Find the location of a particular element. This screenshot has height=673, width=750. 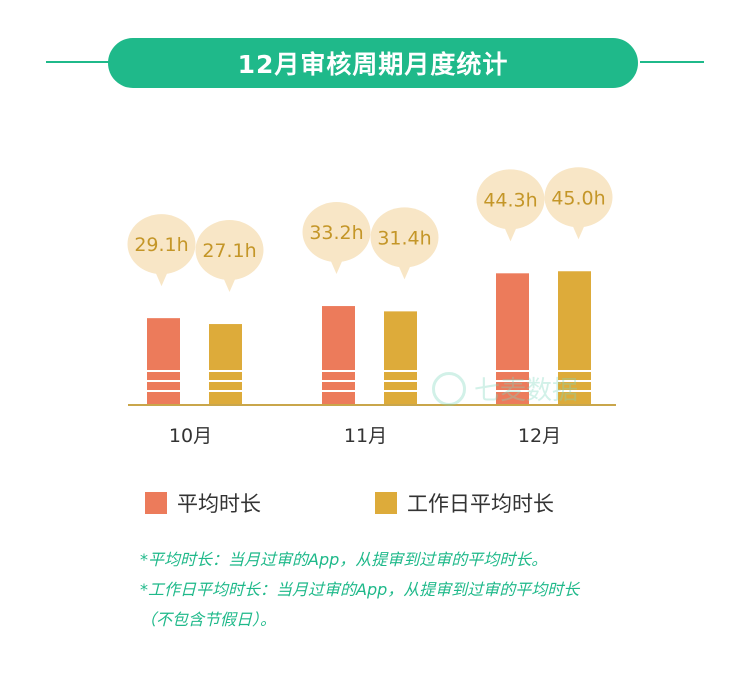

data-label-avg-0: 29.1h is located at coordinates (161, 245).